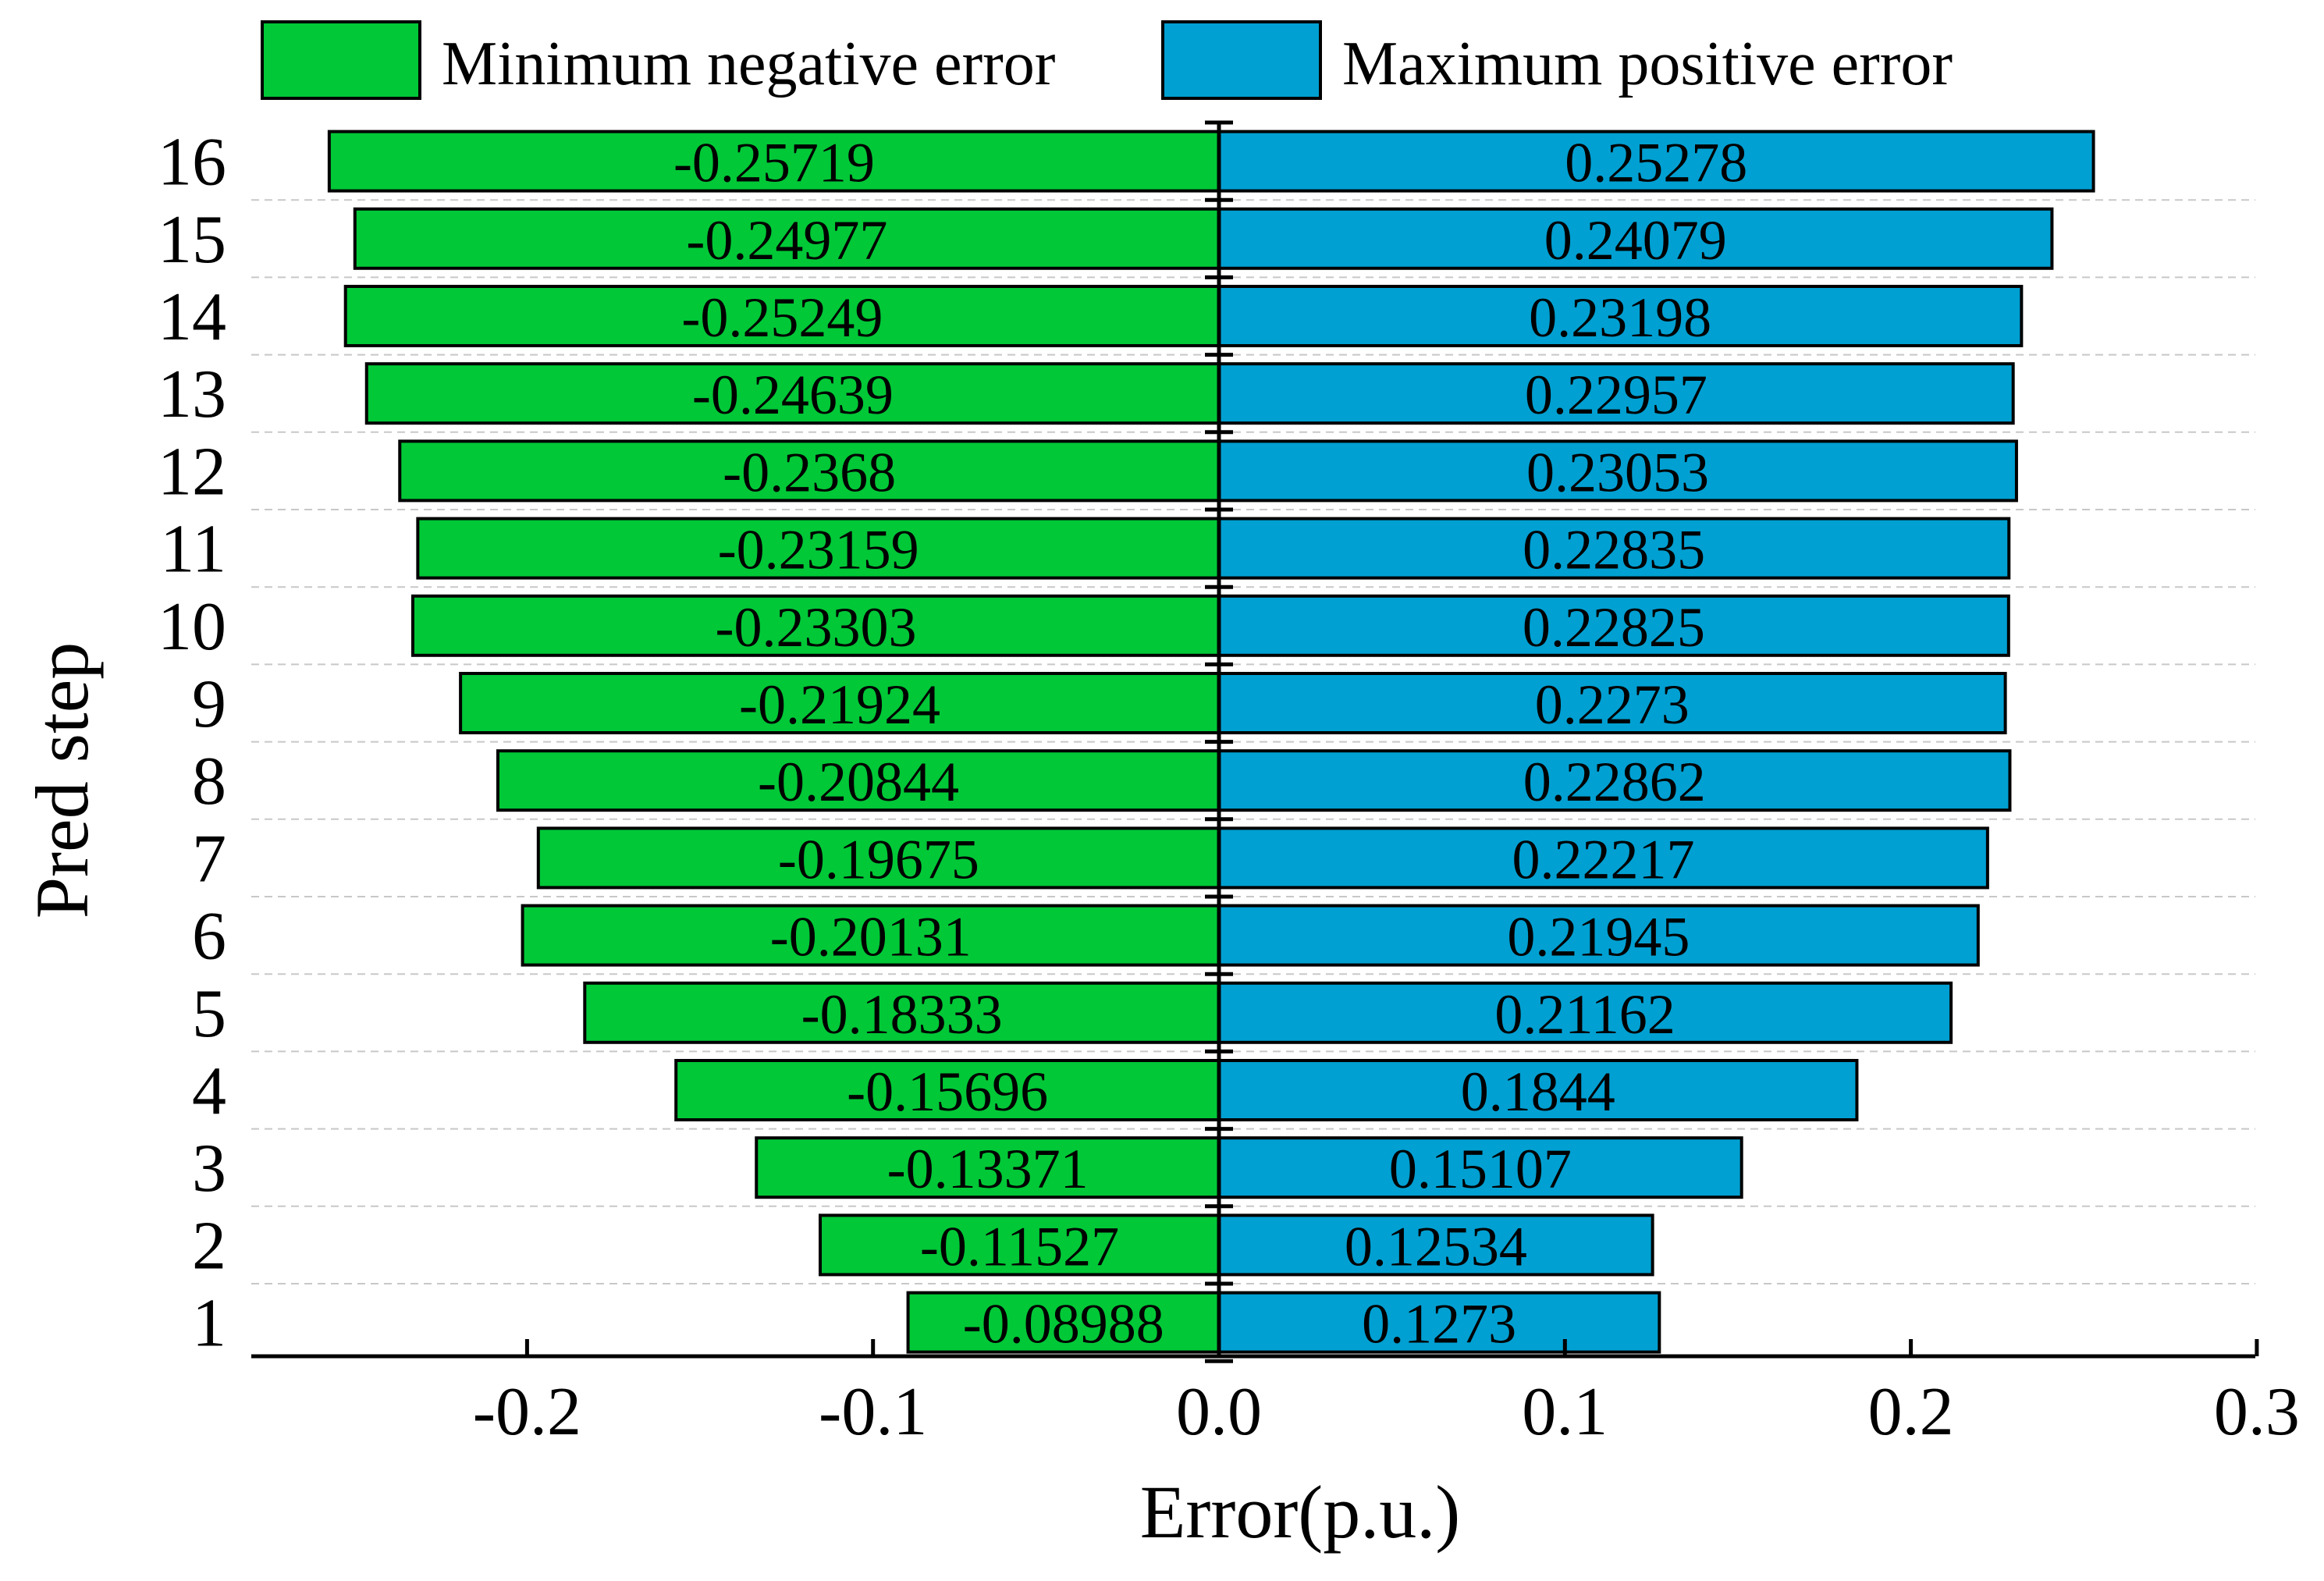 The image size is (2324, 1581). What do you see at coordinates (1219, 1412) in the screenshot?
I see `x-tick-label: 0.0` at bounding box center [1219, 1412].